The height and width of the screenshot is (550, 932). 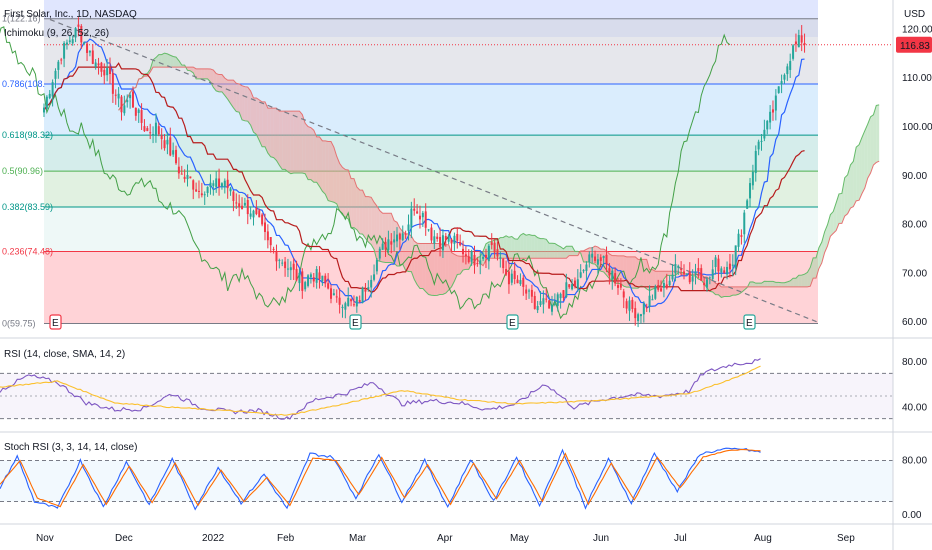 What do you see at coordinates (914, 14) in the screenshot?
I see `currency-label: USD` at bounding box center [914, 14].